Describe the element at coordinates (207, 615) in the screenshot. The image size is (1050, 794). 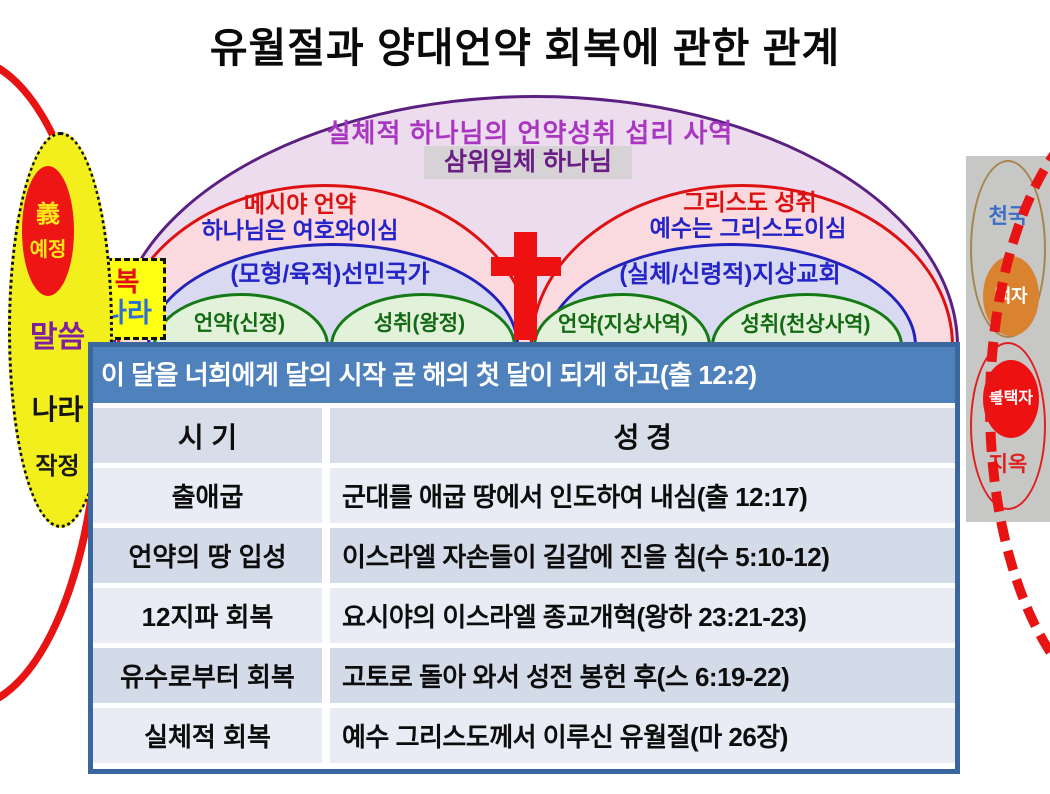
I see `period-cell: 12지파 회복` at that location.